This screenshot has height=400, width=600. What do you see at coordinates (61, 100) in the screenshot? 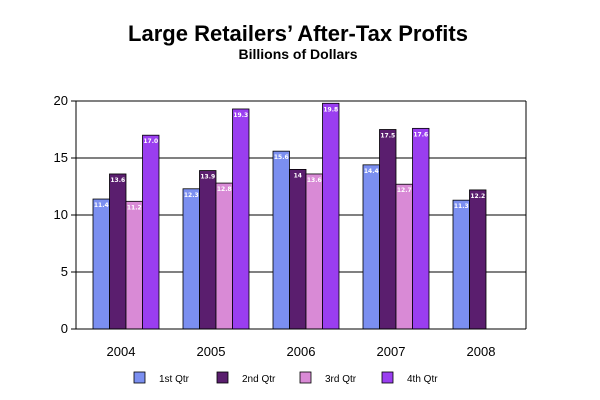
I see `y-tick-label: 20` at bounding box center [61, 100].